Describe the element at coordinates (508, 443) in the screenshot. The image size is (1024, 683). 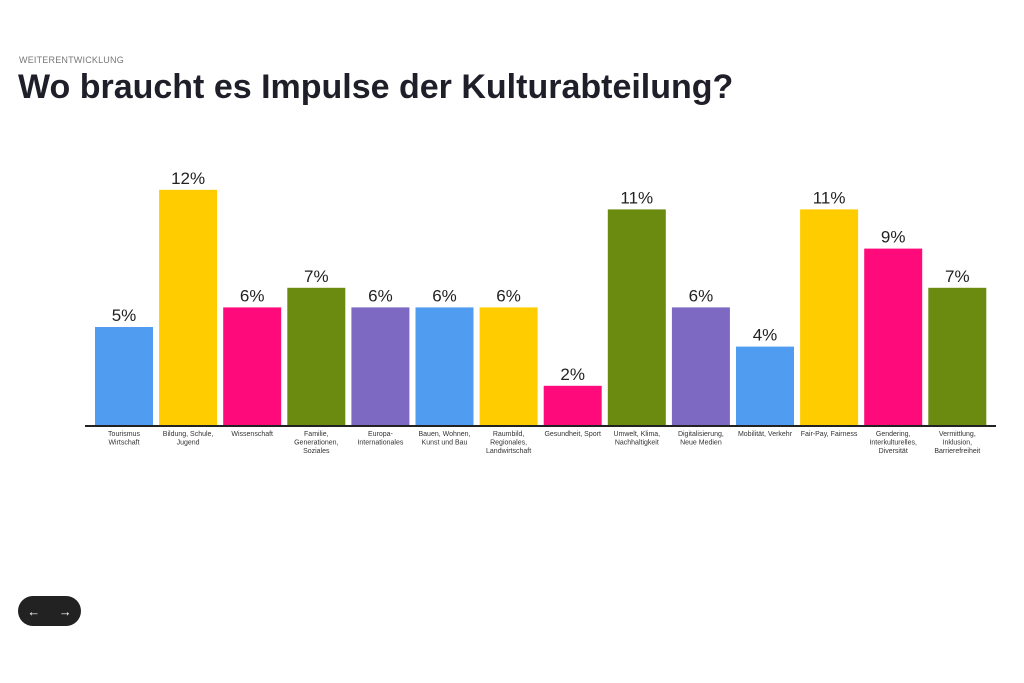
I see `category-label: Raumbild, Regionales, Landwirtschaft` at that location.